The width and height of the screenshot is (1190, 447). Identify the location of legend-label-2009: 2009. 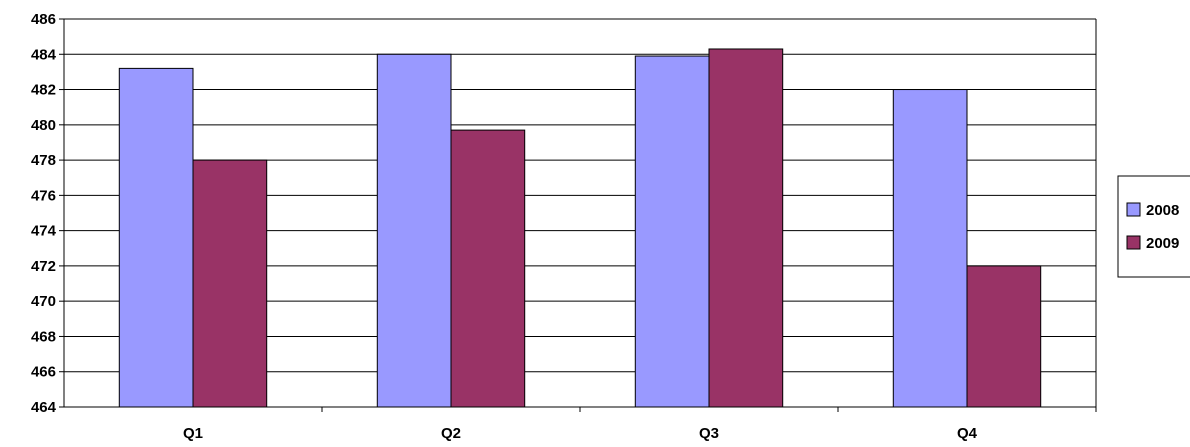
(1162, 243).